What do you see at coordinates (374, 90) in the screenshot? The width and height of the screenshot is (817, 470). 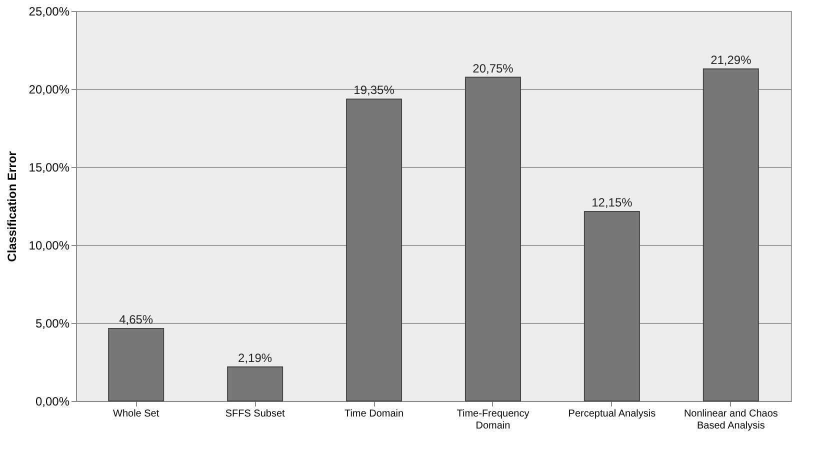 I see `data-label: 19,35%` at bounding box center [374, 90].